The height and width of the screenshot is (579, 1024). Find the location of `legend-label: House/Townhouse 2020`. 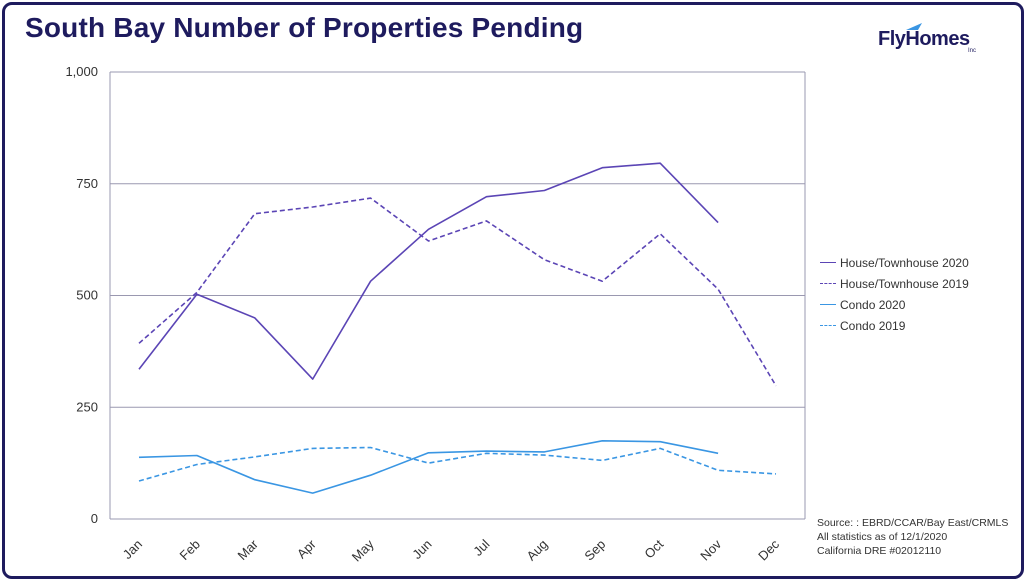

legend-label: House/Townhouse 2020 is located at coordinates (904, 262).